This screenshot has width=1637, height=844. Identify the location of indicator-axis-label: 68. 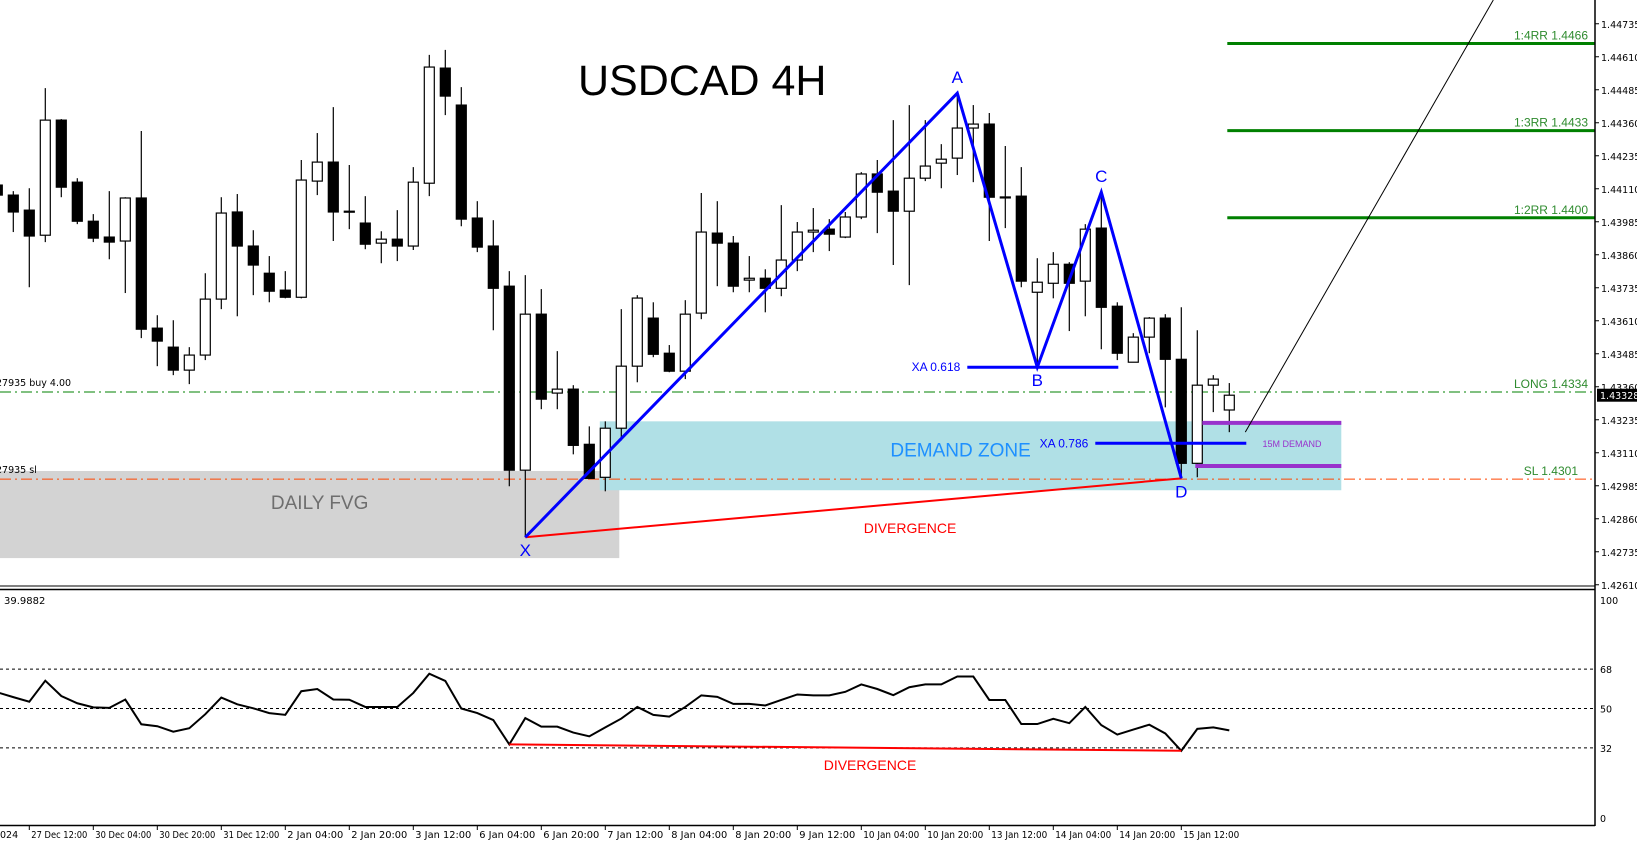
(1606, 670).